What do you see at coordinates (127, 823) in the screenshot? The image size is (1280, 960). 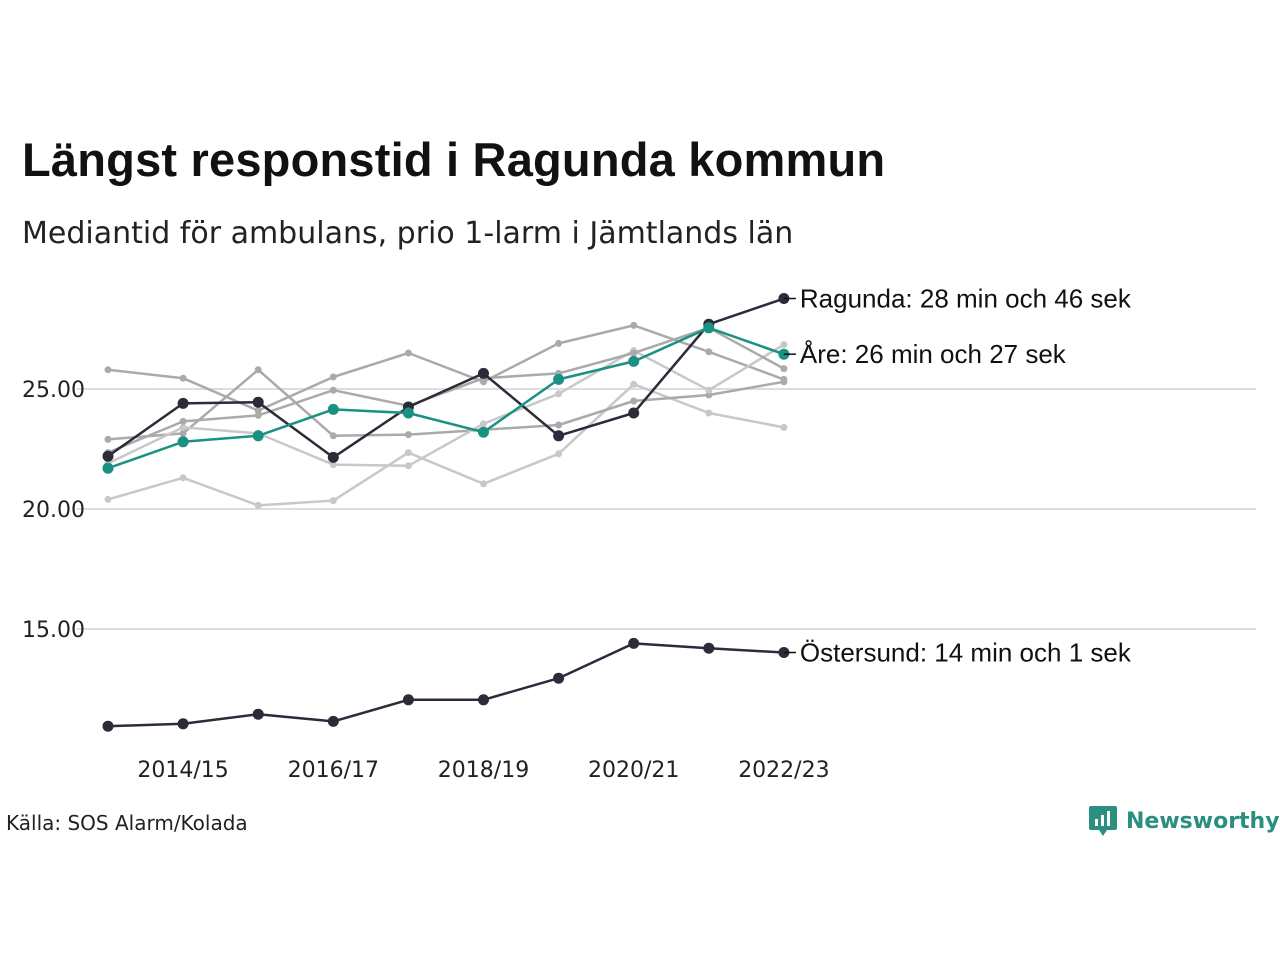 I see `source-note: Källa: SOS Alarm/Kolada` at bounding box center [127, 823].